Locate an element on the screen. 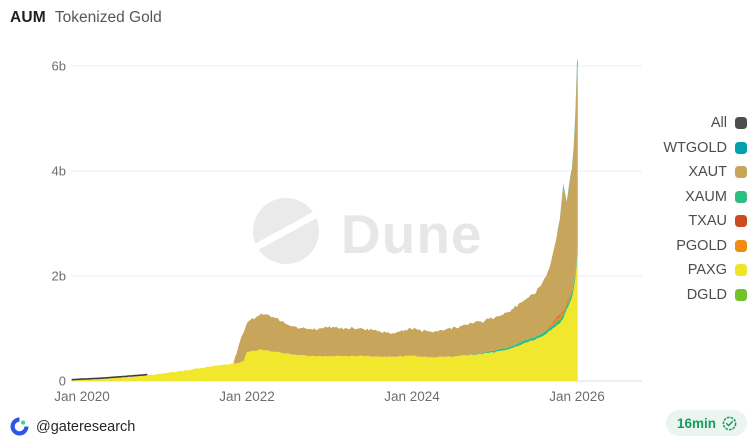 The height and width of the screenshot is (441, 751). legend-swatch-wtgold is located at coordinates (741, 147).